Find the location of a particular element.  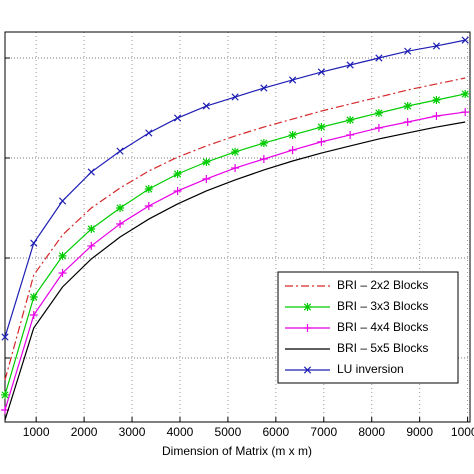

x-tick-label: 8000 is located at coordinates (371, 432).